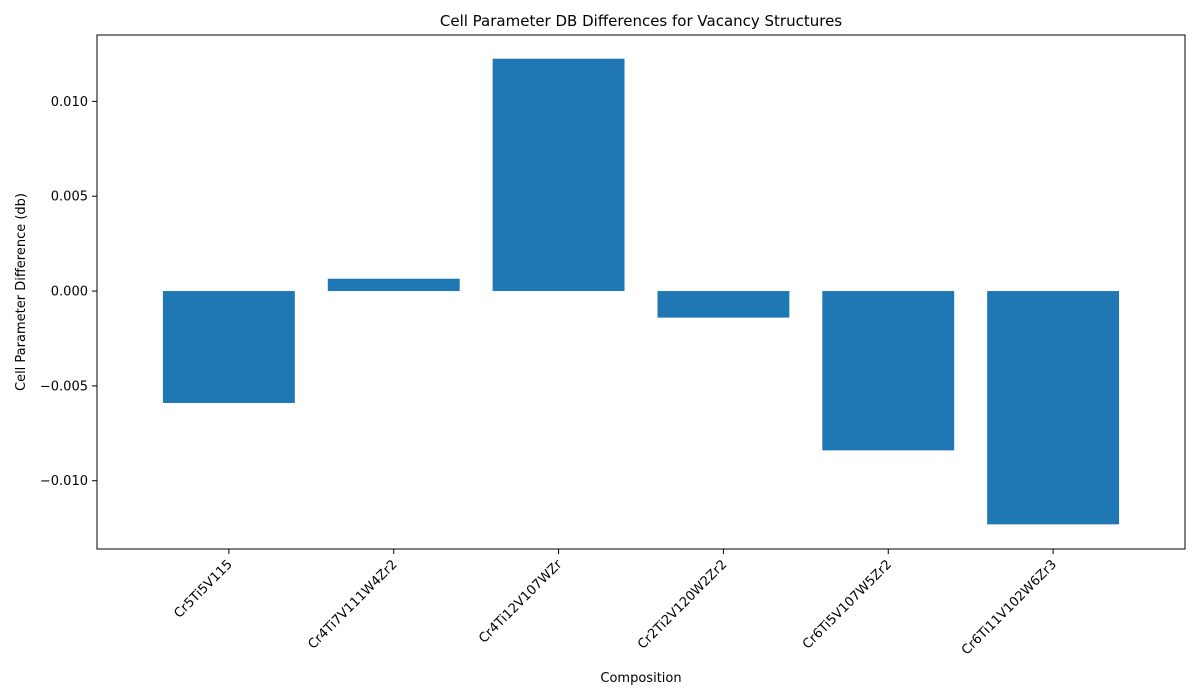 The width and height of the screenshot is (1200, 700). Describe the element at coordinates (203, 589) in the screenshot. I see `x-tick-label: Cr5Ti5V115` at that location.